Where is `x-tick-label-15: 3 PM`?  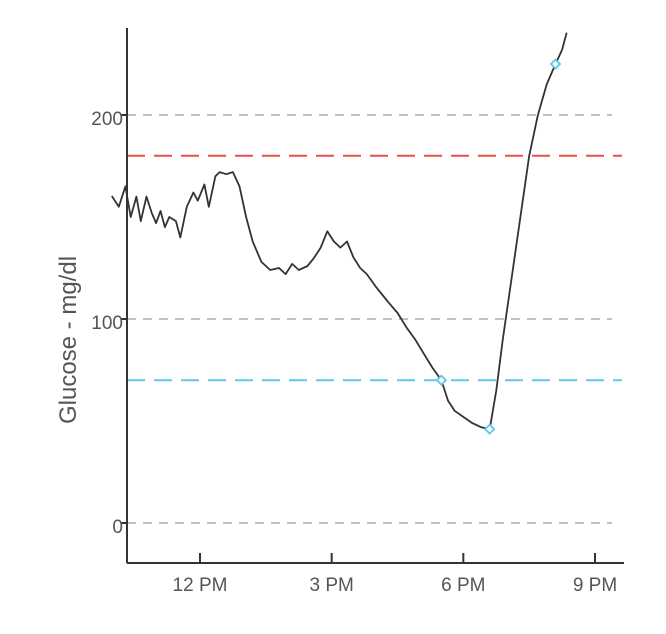 x-tick-label-15: 3 PM is located at coordinates (331, 585).